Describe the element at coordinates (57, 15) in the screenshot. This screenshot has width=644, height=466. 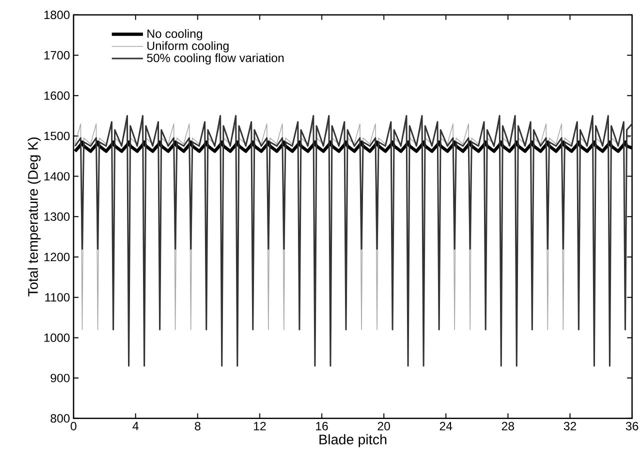
I see `y-tick-label: 1800` at that location.